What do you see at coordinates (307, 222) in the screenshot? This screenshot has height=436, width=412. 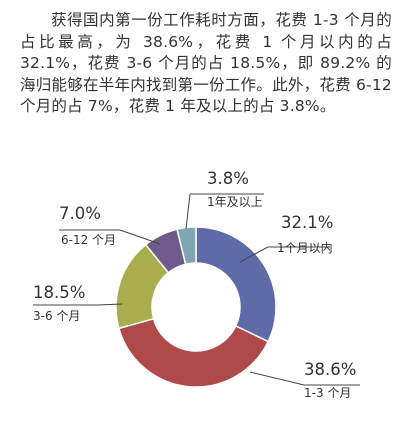 I see `slice-value-label-1: 32.1%` at bounding box center [307, 222].